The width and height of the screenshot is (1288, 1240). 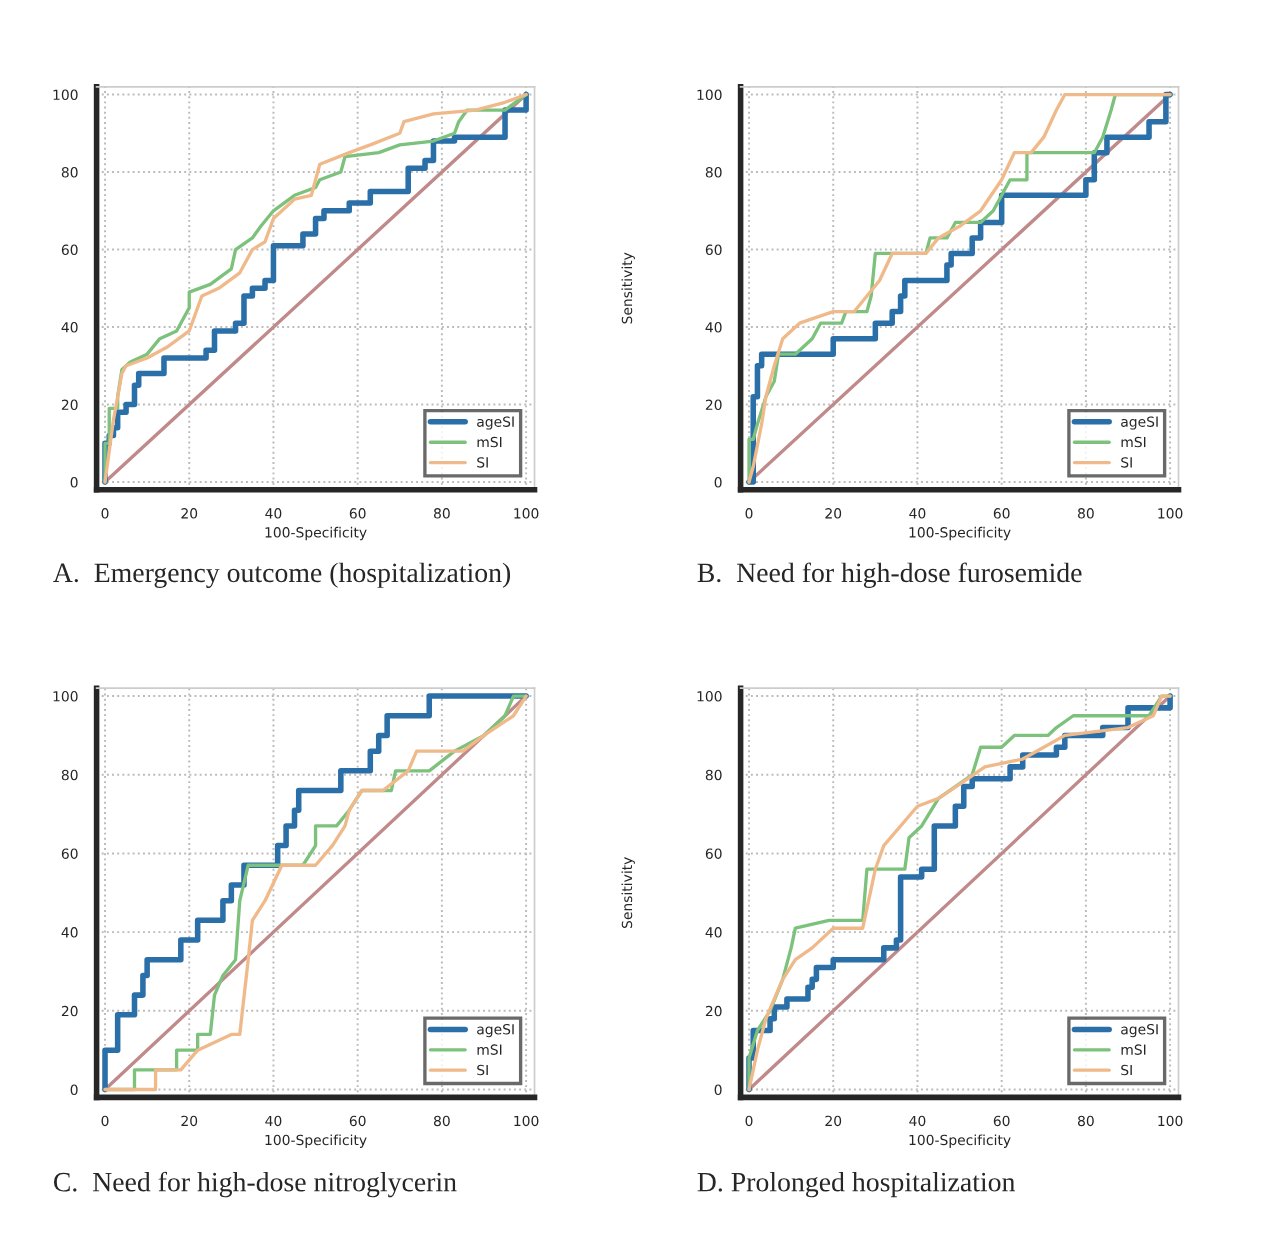 I want to click on text: C. Need for high-dose nitroglycerin, so click(x=255, y=1184).